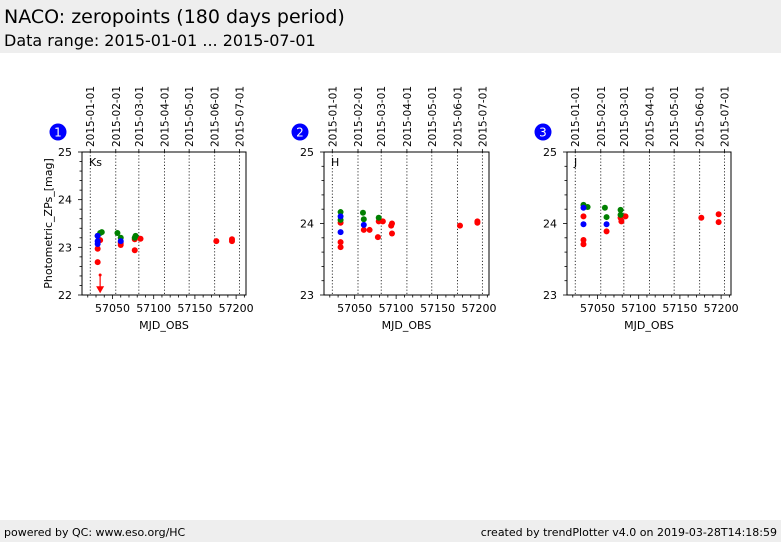 This screenshot has width=782, height=542. I want to click on powered-by: powered by QC: www.eso.org/HC, so click(95, 532).